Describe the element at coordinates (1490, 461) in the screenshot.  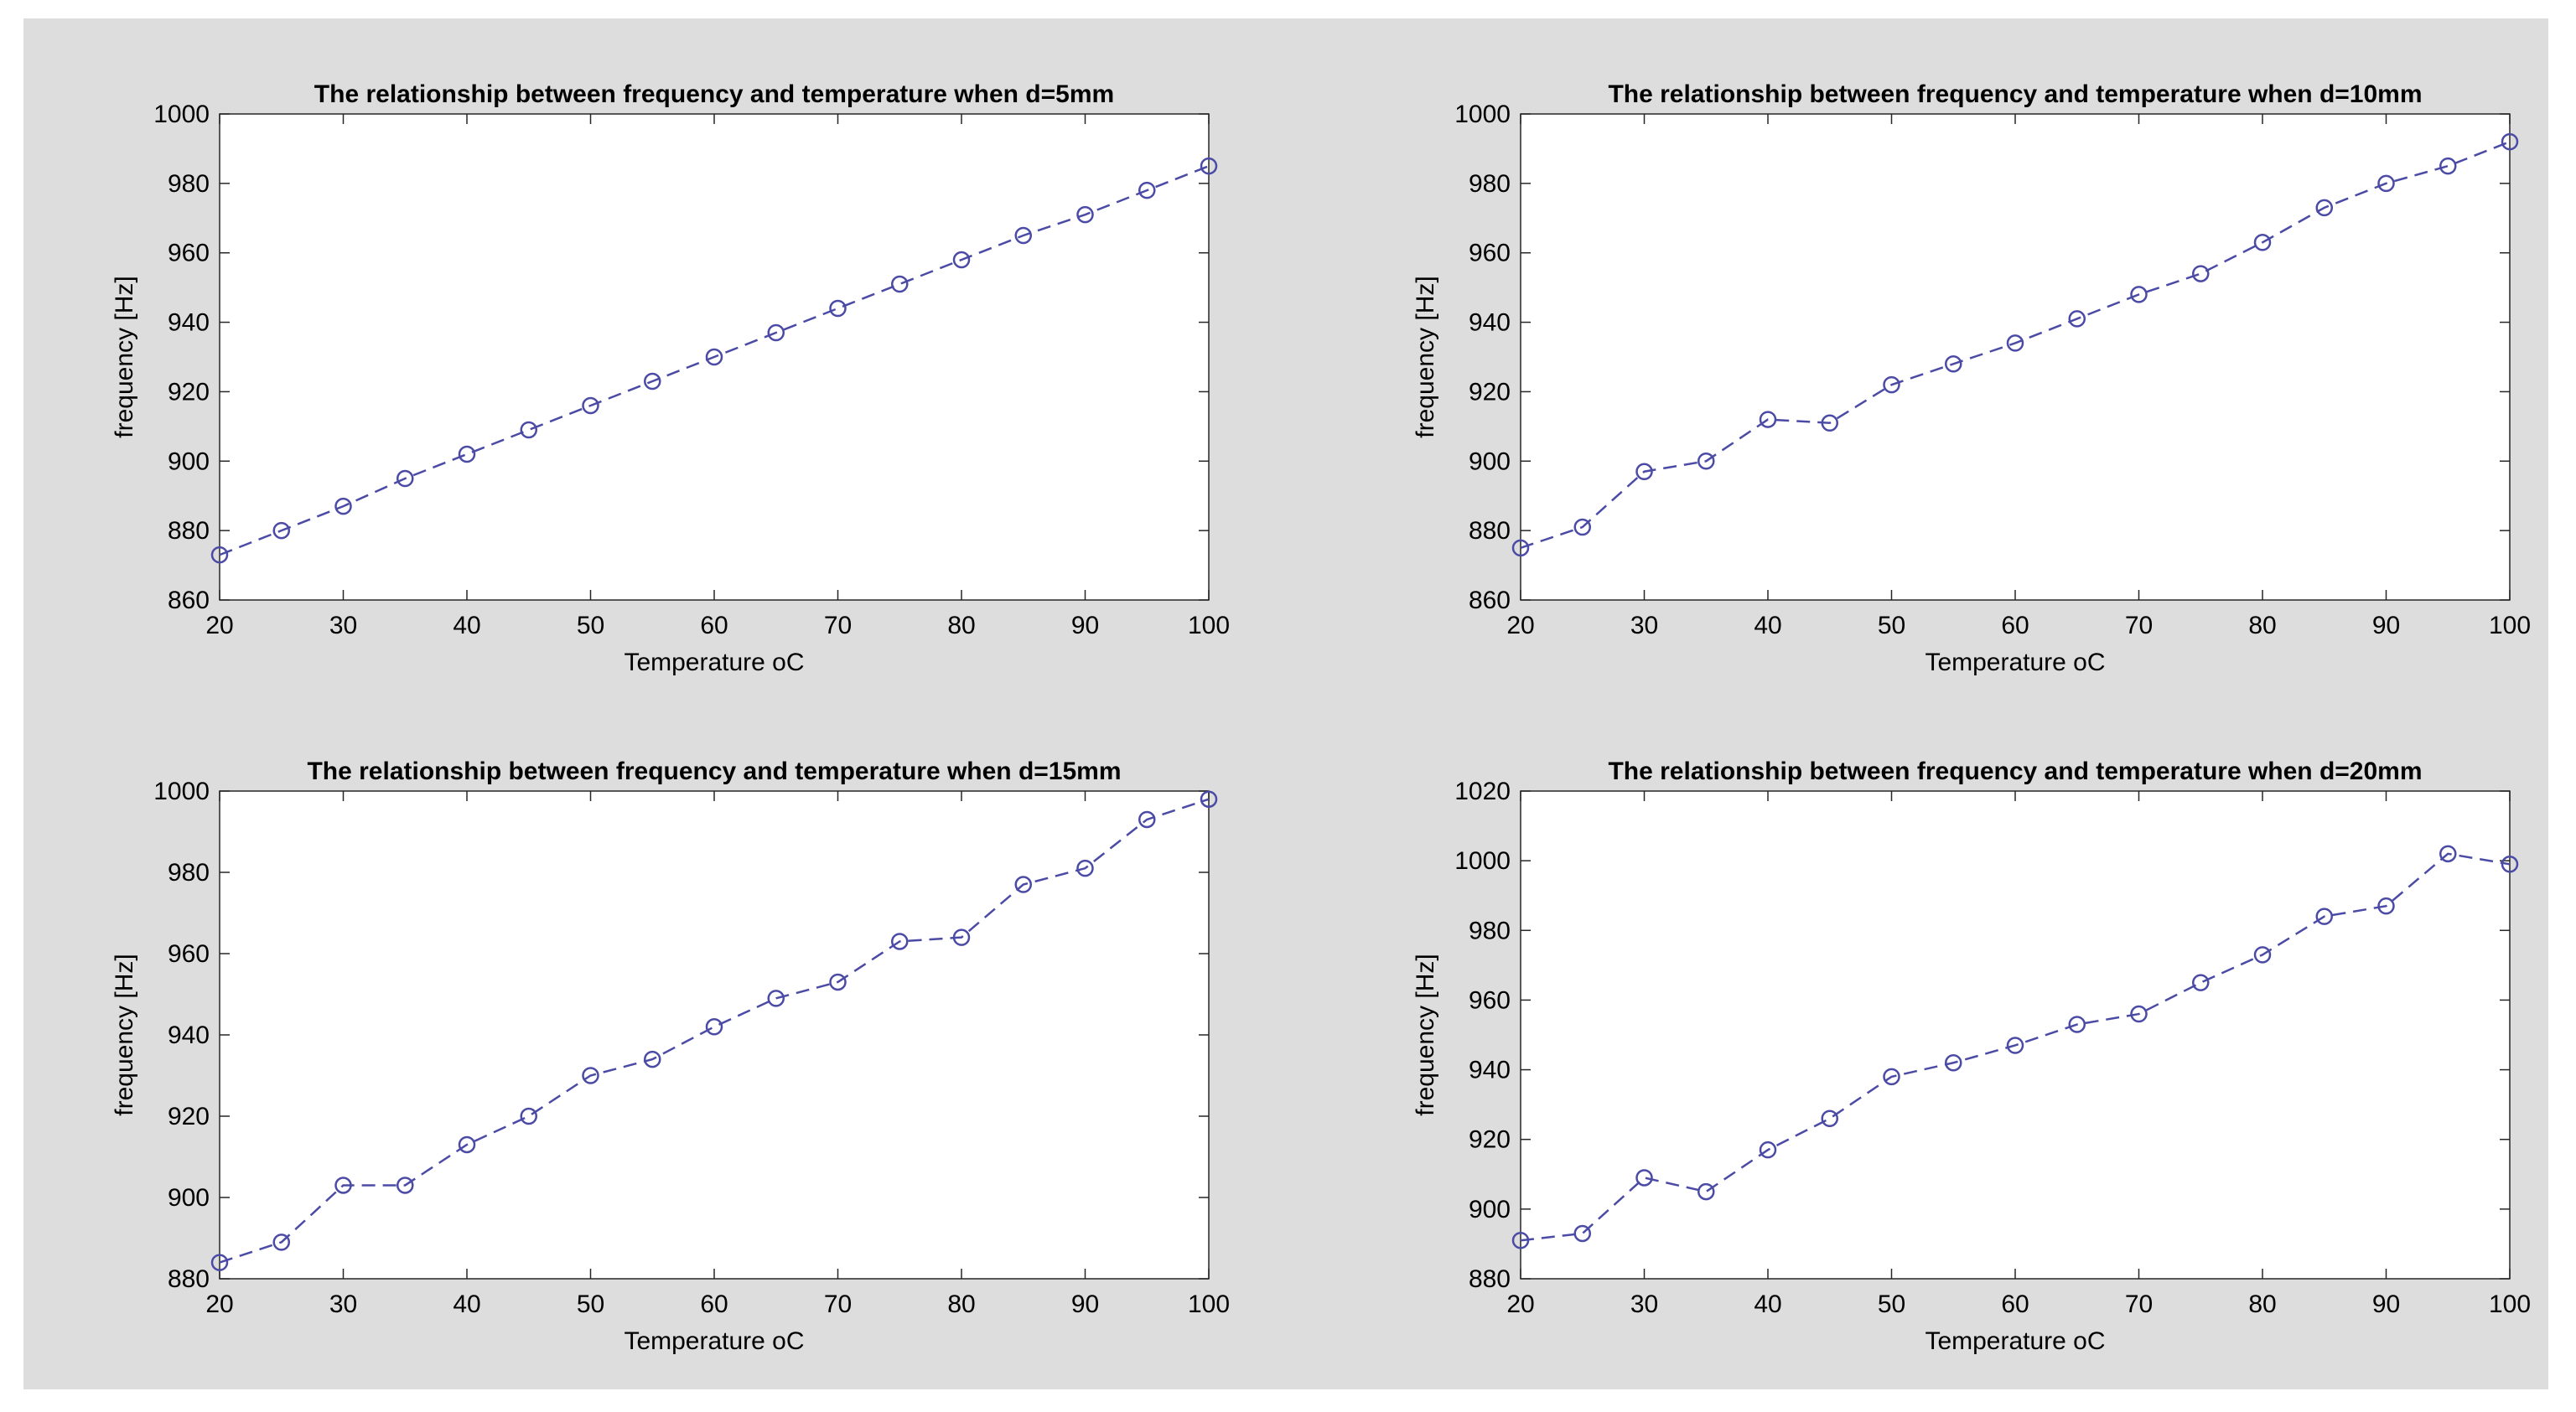
I see `y-tick-label: 900` at that location.